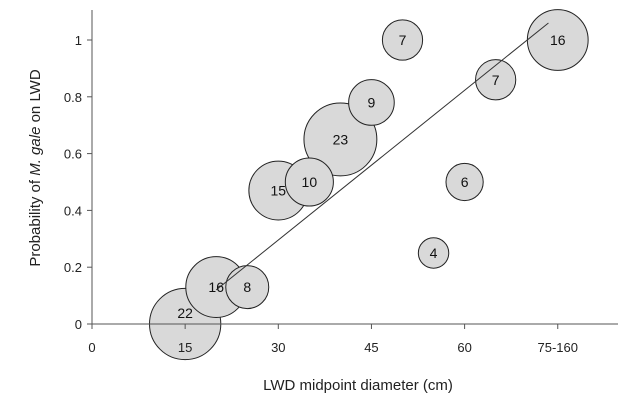 This screenshot has width=618, height=399. I want to click on bubble-label-9: 6, so click(465, 182).